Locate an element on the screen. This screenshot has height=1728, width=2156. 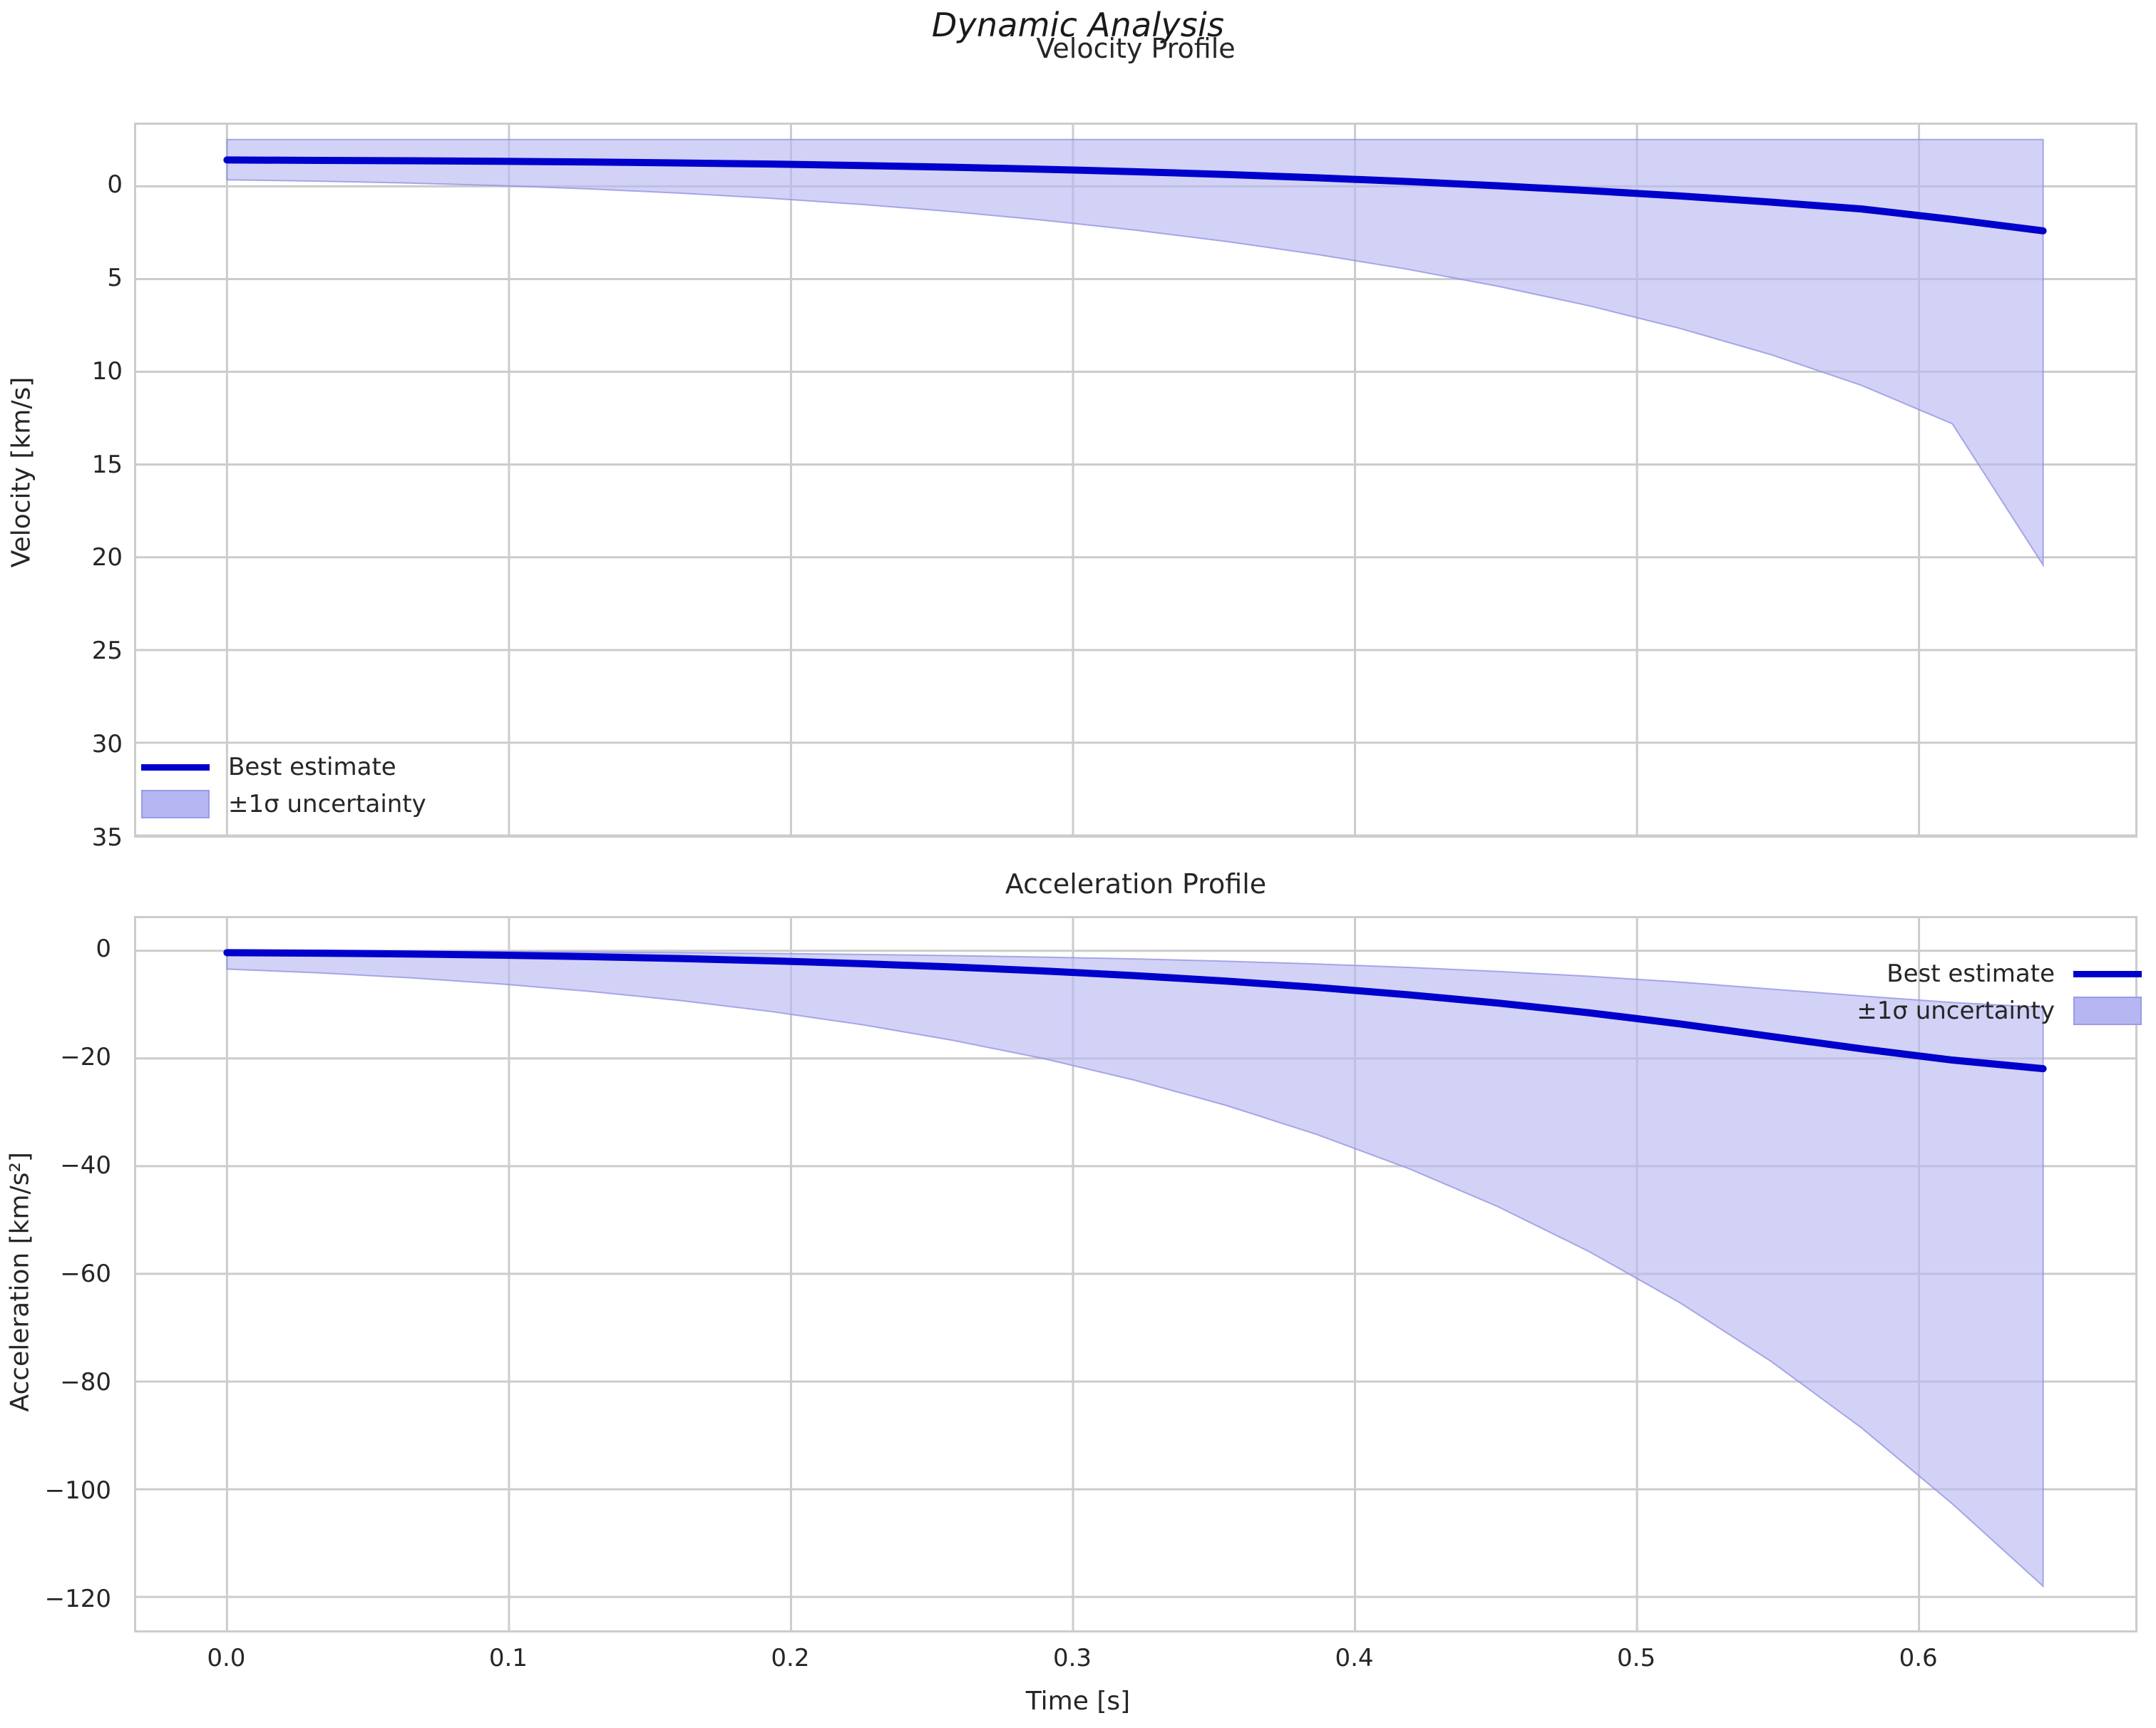
velocity-y-axis-label: Velocity [km/s] is located at coordinates (21, 472).